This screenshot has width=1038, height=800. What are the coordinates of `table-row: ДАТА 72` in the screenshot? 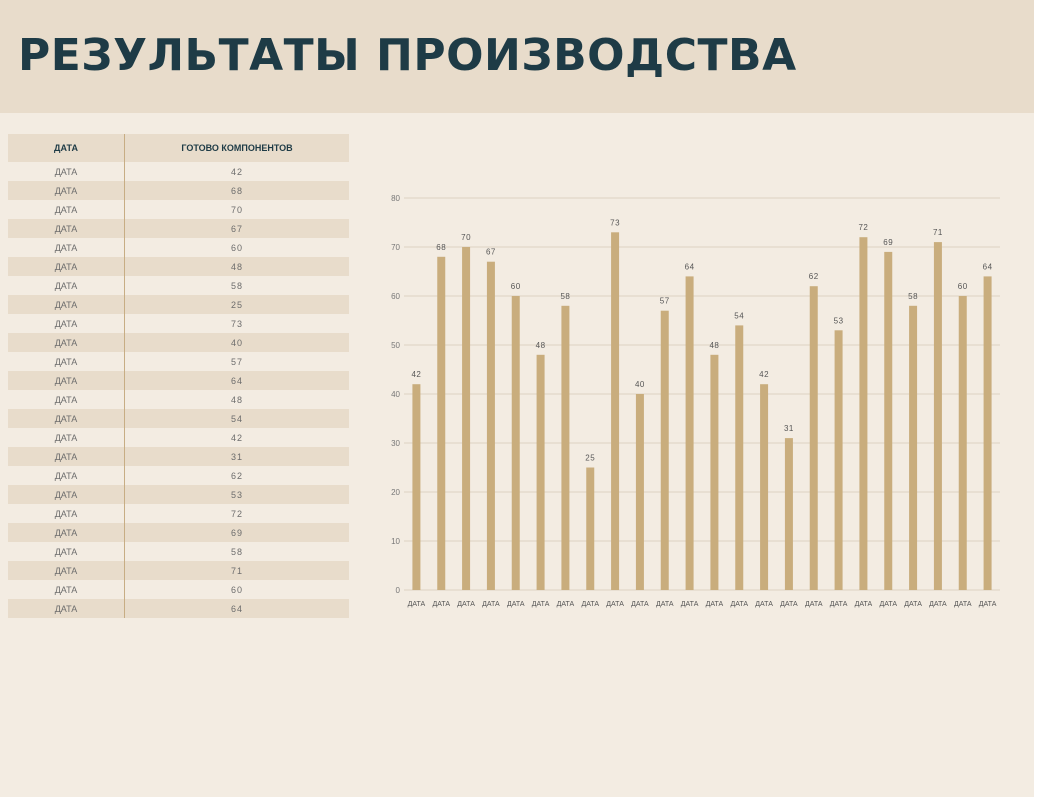 It's located at (178, 513).